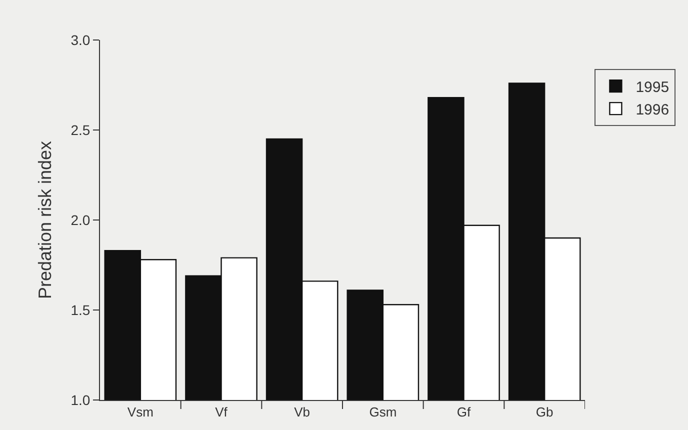 This screenshot has width=688, height=430. What do you see at coordinates (80, 400) in the screenshot?
I see `y-tick-label: 1.0` at bounding box center [80, 400].